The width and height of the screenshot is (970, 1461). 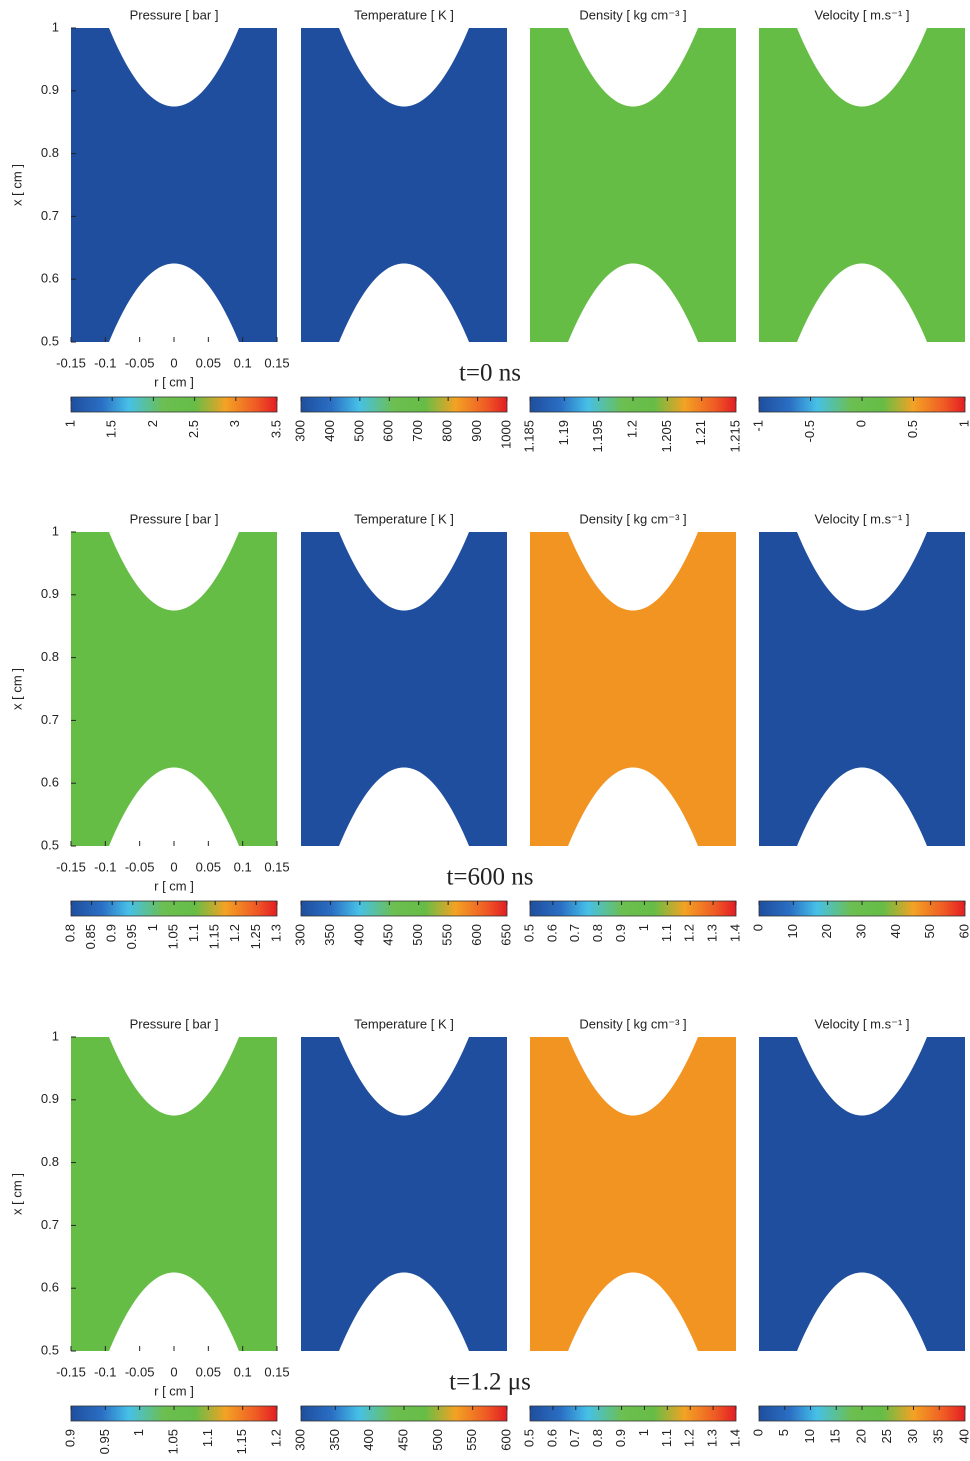 What do you see at coordinates (358, 431) in the screenshot?
I see `colorbar-tick-label: 500` at bounding box center [358, 431].